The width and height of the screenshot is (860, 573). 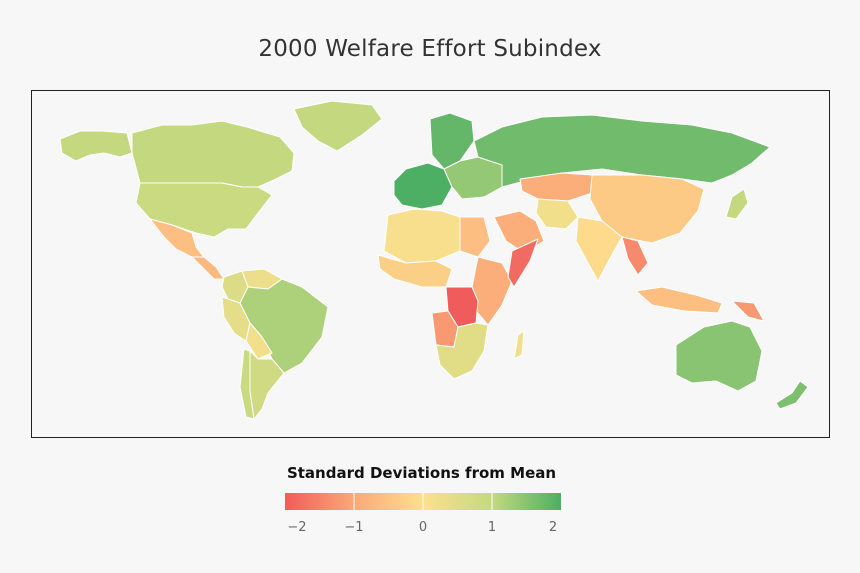 I want to click on region-central-america, so click(x=208, y=268).